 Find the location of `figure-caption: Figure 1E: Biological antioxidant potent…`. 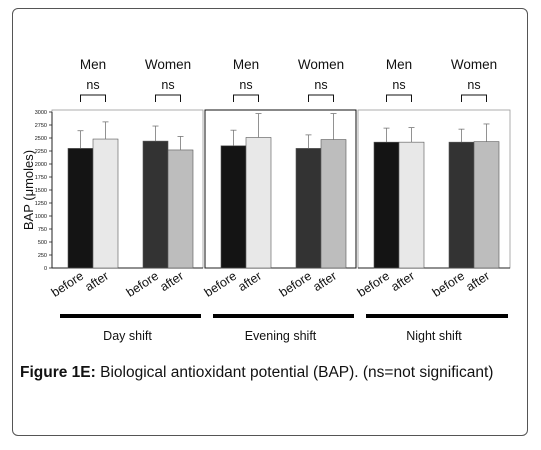

figure-caption: Figure 1E: Biological antioxidant potent… is located at coordinates (270, 372).